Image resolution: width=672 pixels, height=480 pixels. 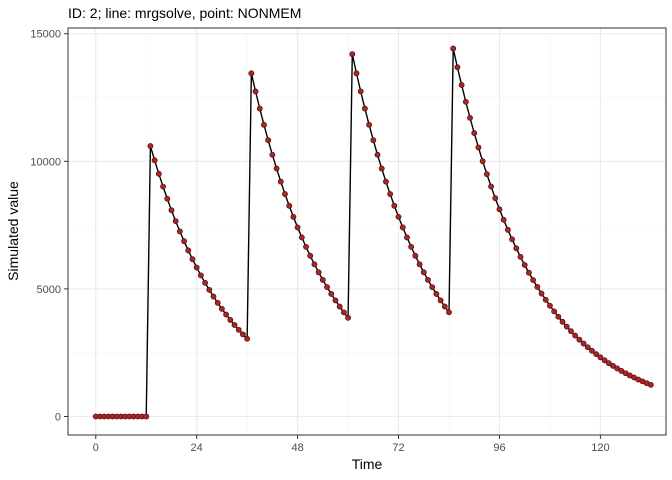 What do you see at coordinates (49, 226) in the screenshot?
I see `y-axis: 0 5000 10000 15000` at bounding box center [49, 226].